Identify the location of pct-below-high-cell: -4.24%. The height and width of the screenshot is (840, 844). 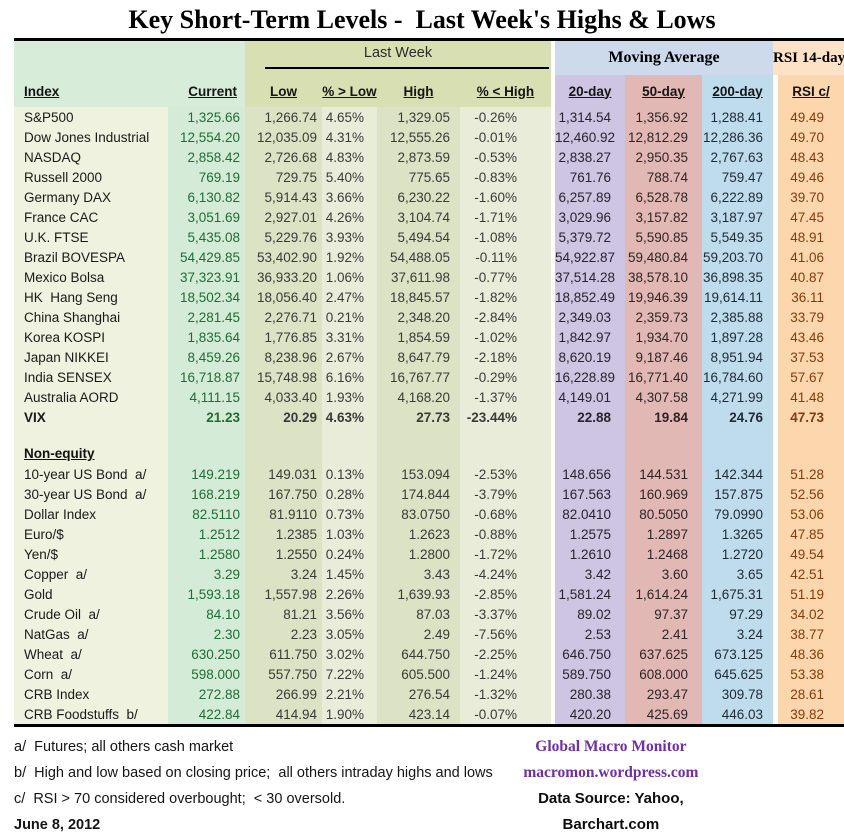
(505, 574).